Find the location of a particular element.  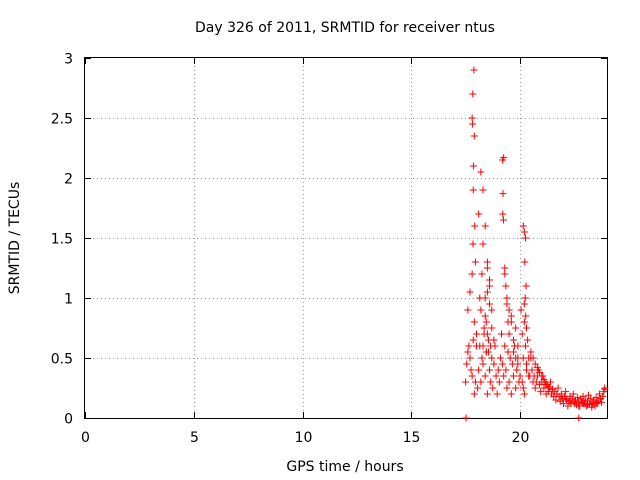

y-tick-label: 0 is located at coordinates (68, 420).